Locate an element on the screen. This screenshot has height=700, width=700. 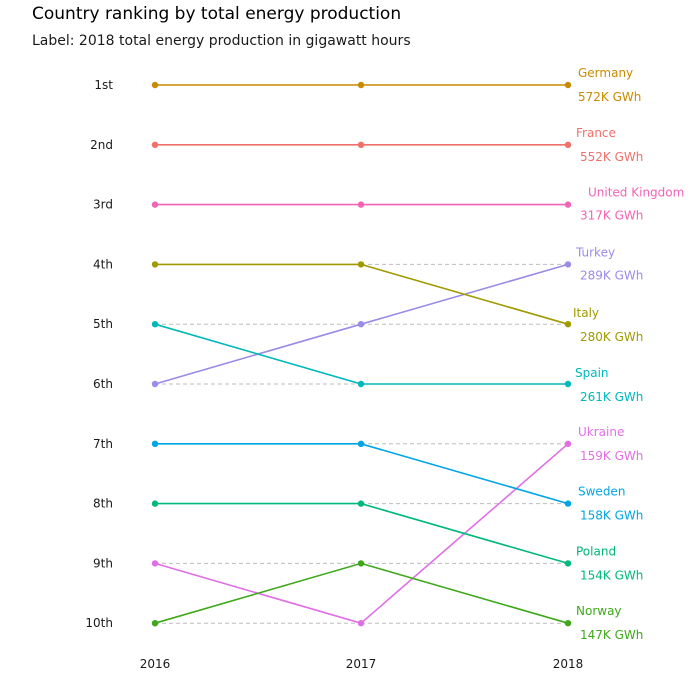
series-line-poland is located at coordinates (362, 533).